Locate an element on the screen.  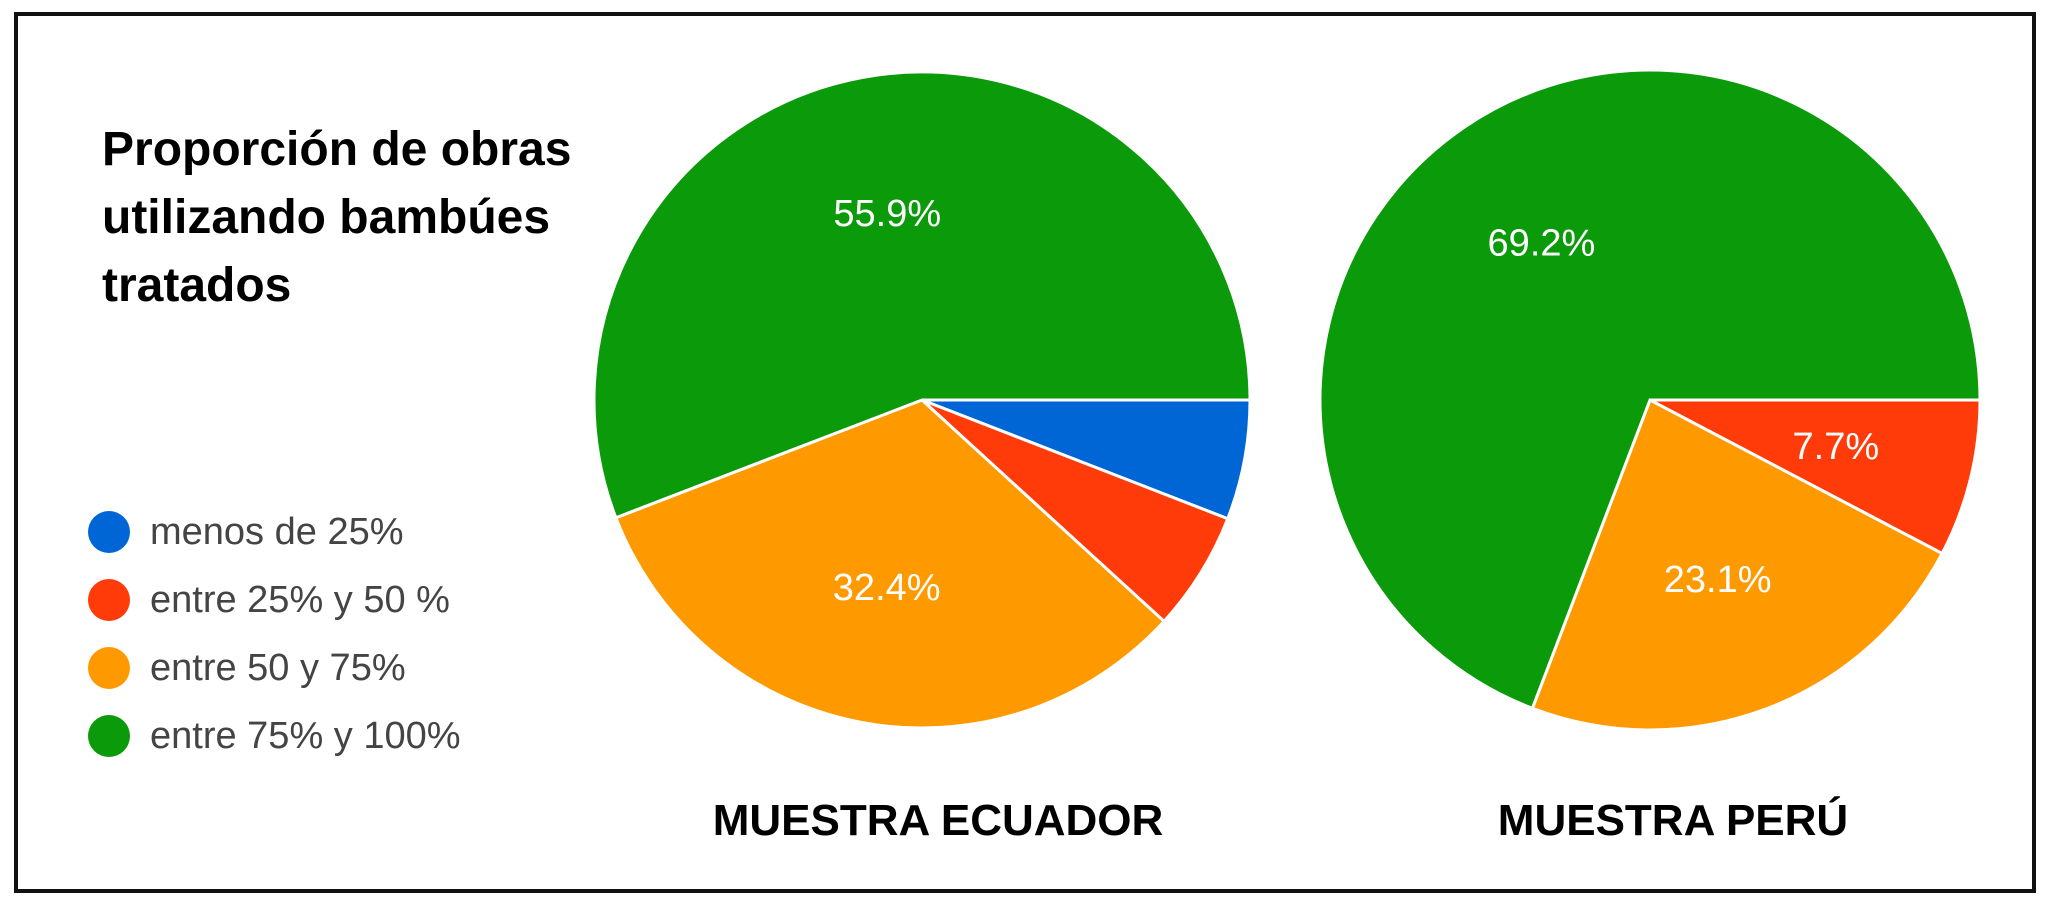
slice-label: 55.9% is located at coordinates (887, 214).